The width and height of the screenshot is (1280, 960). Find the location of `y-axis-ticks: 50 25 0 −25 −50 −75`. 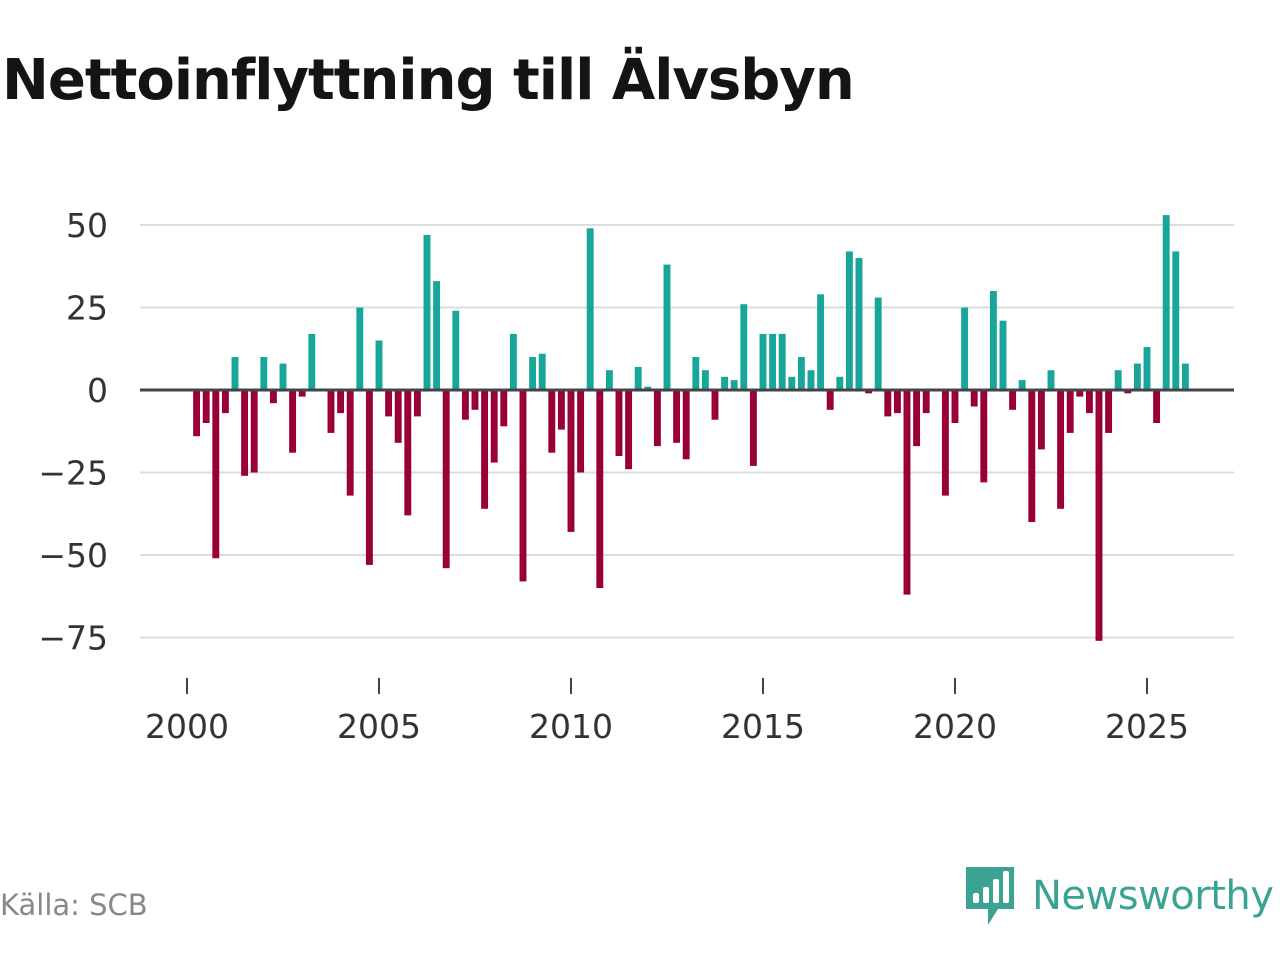

y-axis-ticks: 50 25 0 −25 −50 −75 is located at coordinates (73, 432).